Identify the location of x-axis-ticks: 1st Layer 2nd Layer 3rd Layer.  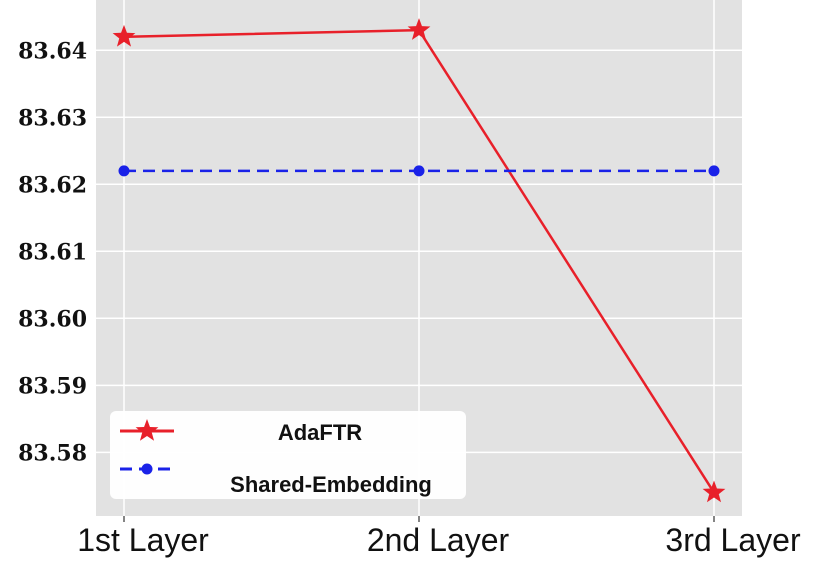
(439, 537).